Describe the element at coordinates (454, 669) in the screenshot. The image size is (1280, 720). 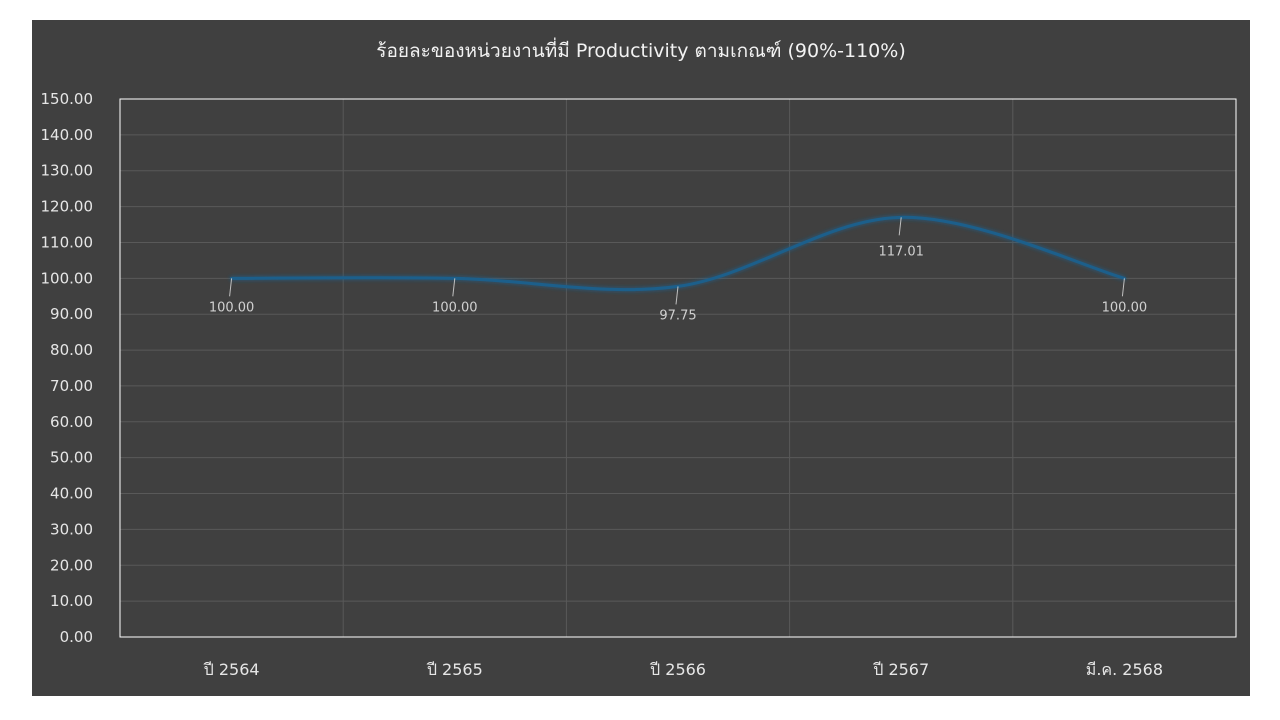
I see `x-category-label: ปี 2565` at that location.